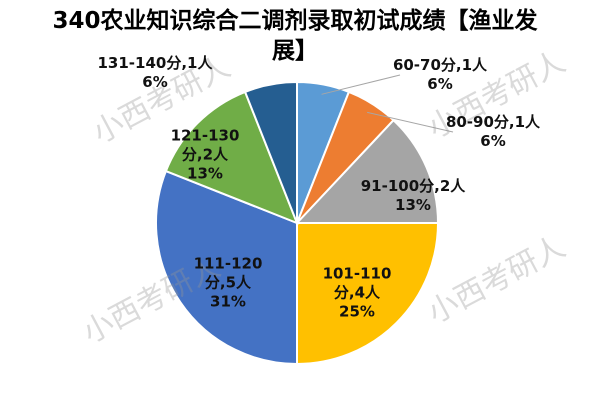 The height and width of the screenshot is (416, 590). I want to click on data-label: 80-90分,1人 6%, so click(493, 132).